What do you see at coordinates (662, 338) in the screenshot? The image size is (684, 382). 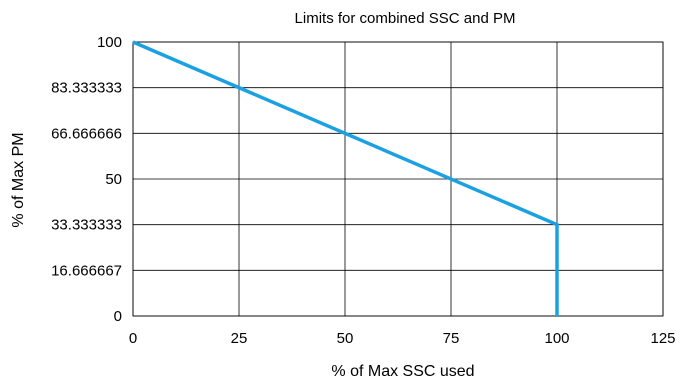 I see `x-tick-label: 125` at bounding box center [662, 338].